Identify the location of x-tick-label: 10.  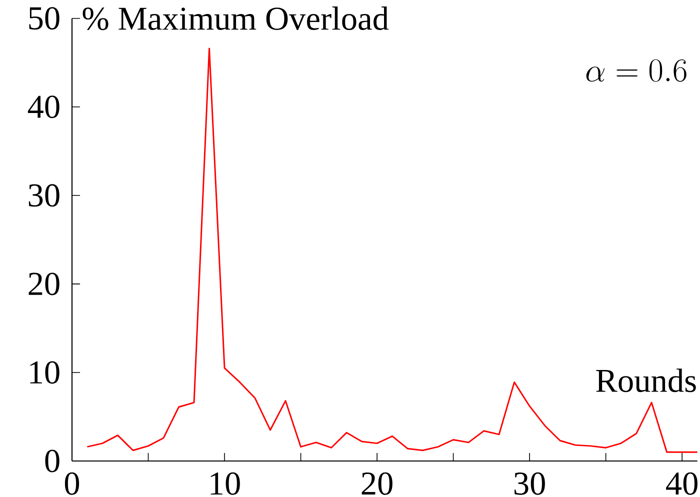
(225, 483).